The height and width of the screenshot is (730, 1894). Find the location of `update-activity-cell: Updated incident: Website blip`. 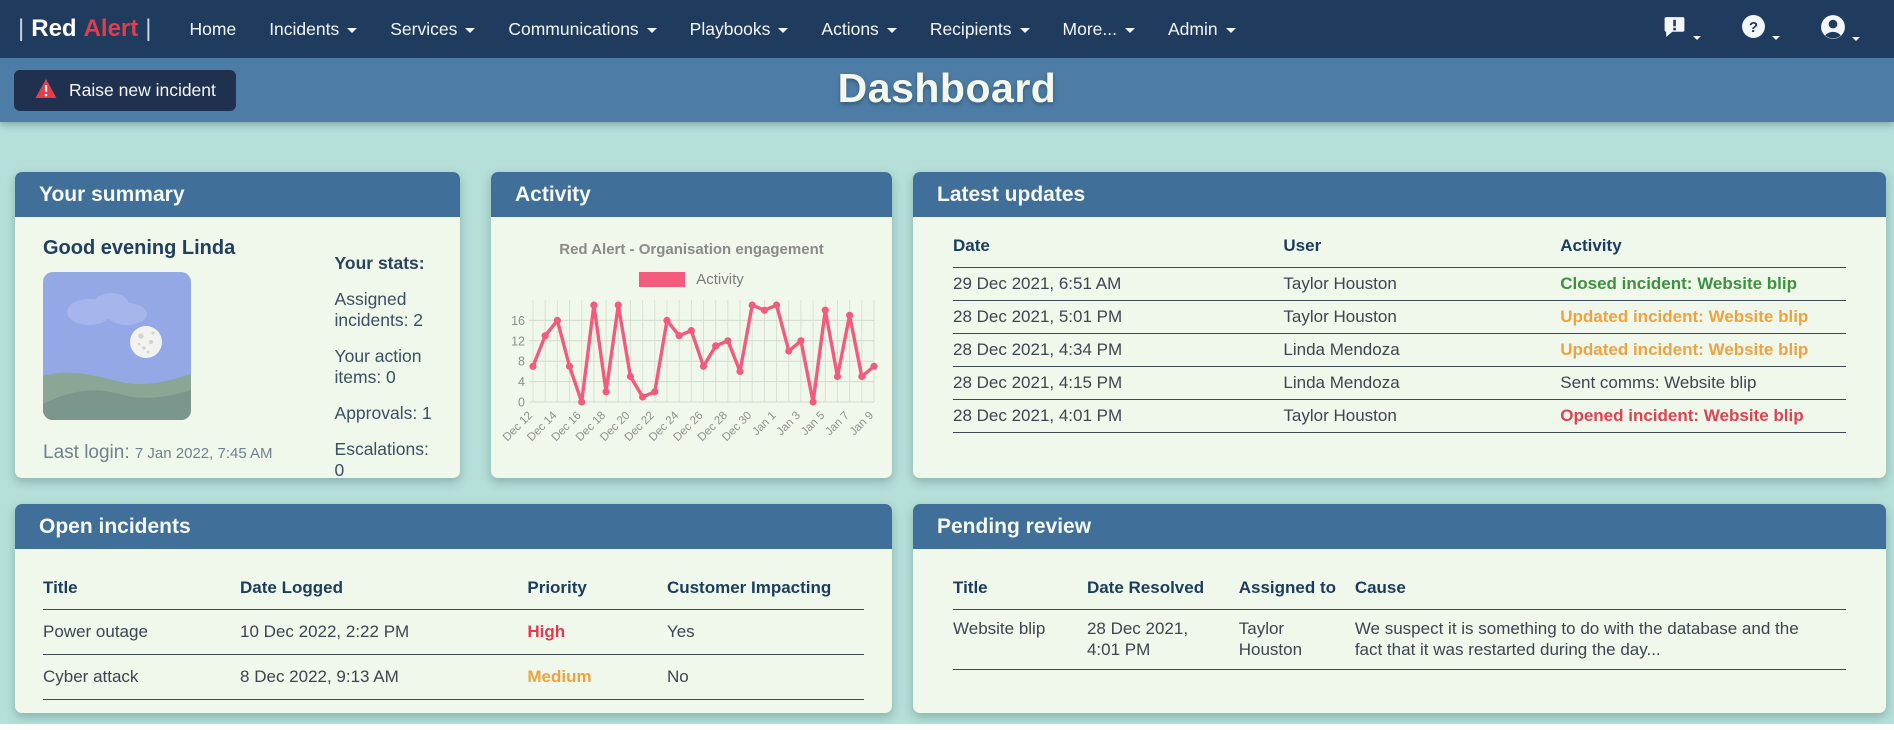

update-activity-cell: Updated incident: Website blip is located at coordinates (1703, 317).